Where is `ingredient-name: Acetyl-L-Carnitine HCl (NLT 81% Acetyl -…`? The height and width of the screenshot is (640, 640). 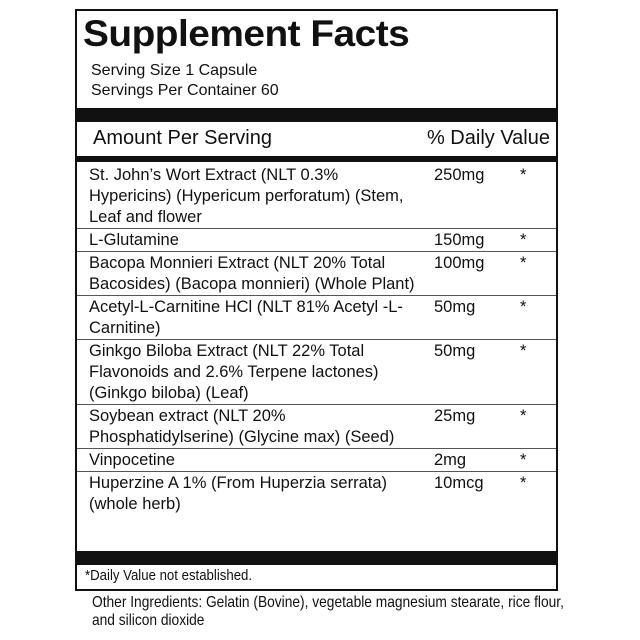 ingredient-name: Acetyl-L-Carnitine HCl (NLT 81% Acetyl -… is located at coordinates (246, 317).